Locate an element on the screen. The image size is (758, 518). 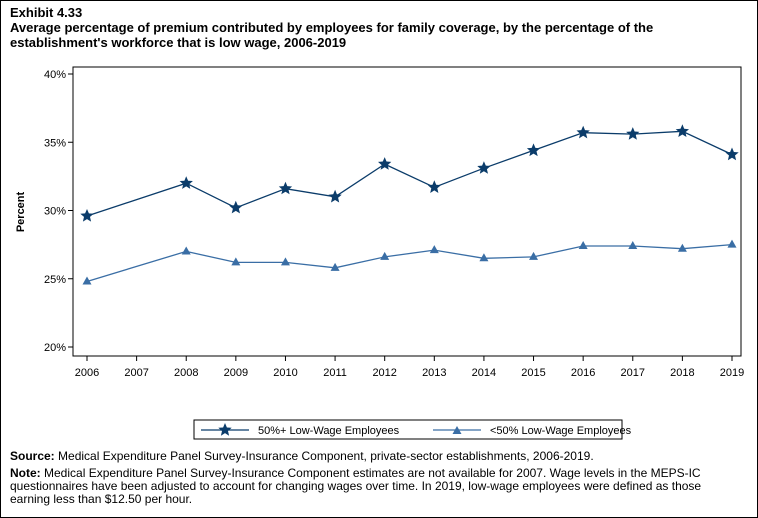
y-tick-label: 30% is located at coordinates (55, 212).